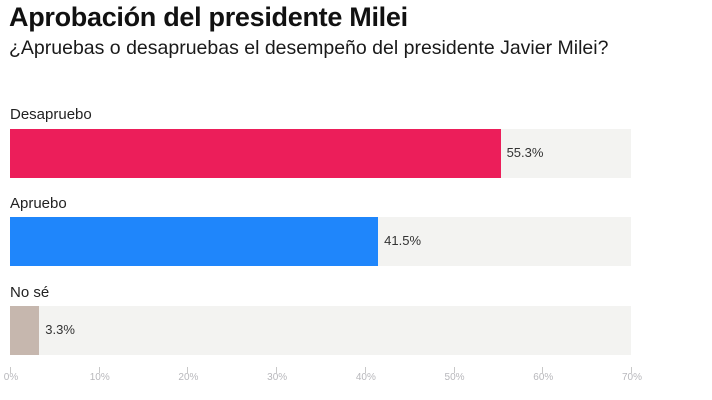 This screenshot has height=400, width=712. I want to click on category-label: Desapruebo, so click(51, 114).